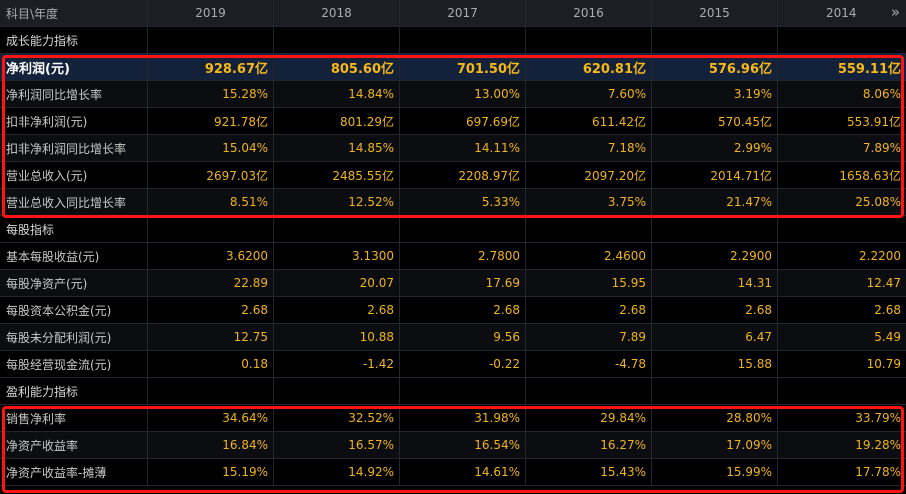  What do you see at coordinates (589, 13) in the screenshot?
I see `year-header-2016: 2016` at bounding box center [589, 13].